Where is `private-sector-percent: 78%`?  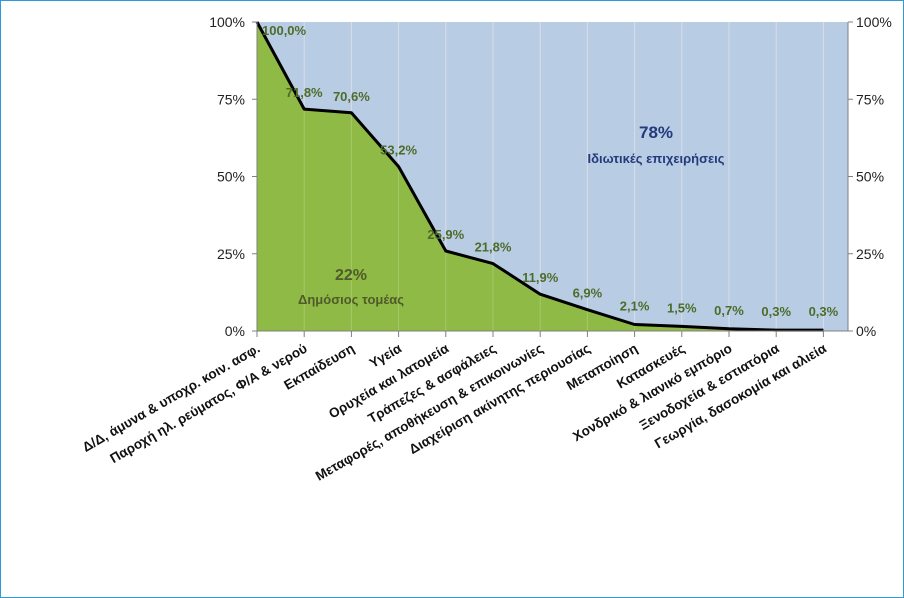 private-sector-percent: 78% is located at coordinates (656, 132).